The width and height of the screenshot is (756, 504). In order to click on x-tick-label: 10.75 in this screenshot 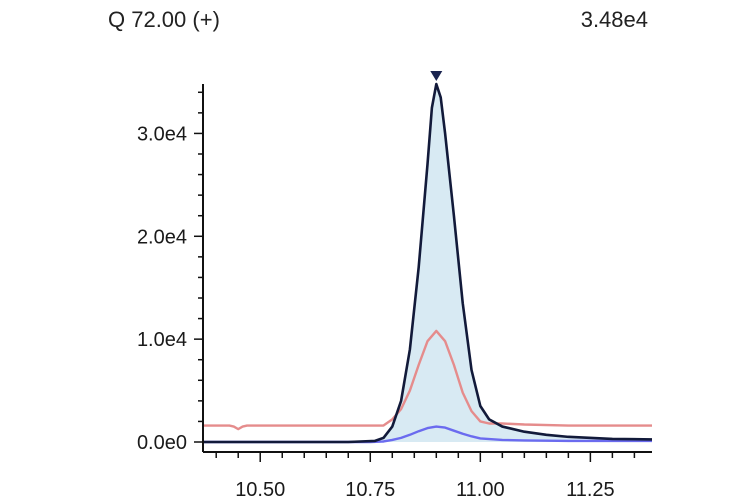, I will do `click(370, 490)`.